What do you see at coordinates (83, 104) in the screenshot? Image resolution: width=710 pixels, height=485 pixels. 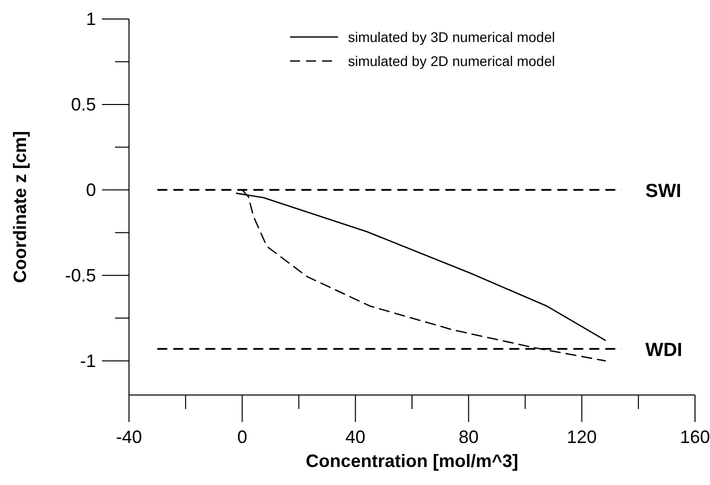 I see `y-tick-label: 0.5` at bounding box center [83, 104].